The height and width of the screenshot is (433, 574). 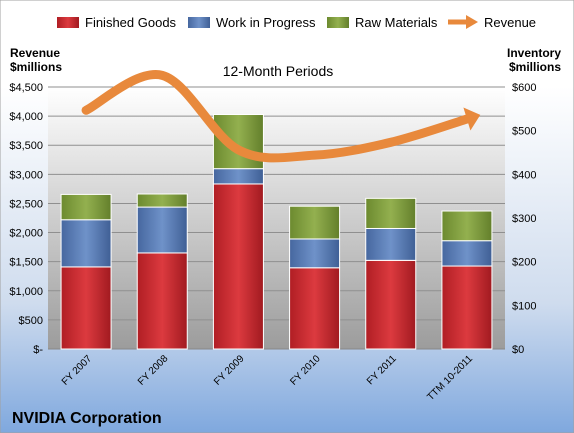 I want to click on left-axis-label-line2: $millions, so click(x=36, y=67).